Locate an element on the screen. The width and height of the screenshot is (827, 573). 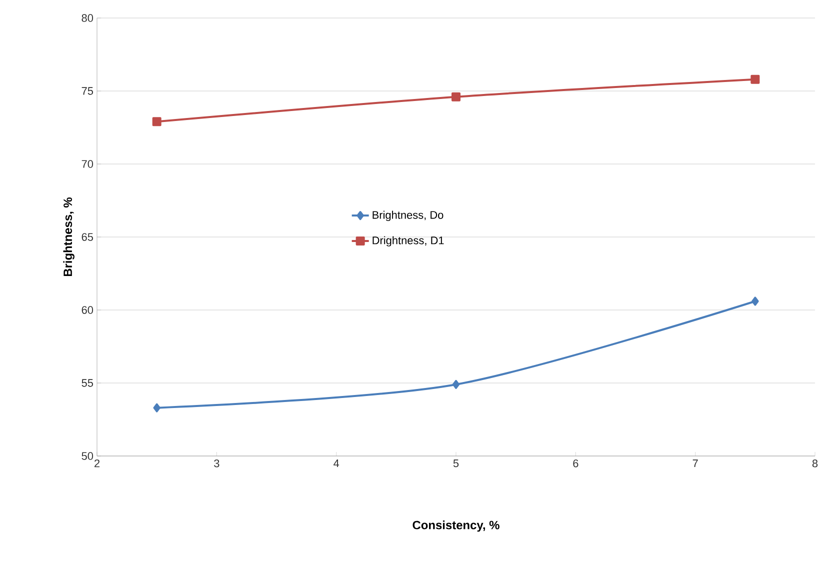
y-tick-label: 65 is located at coordinates (88, 237).